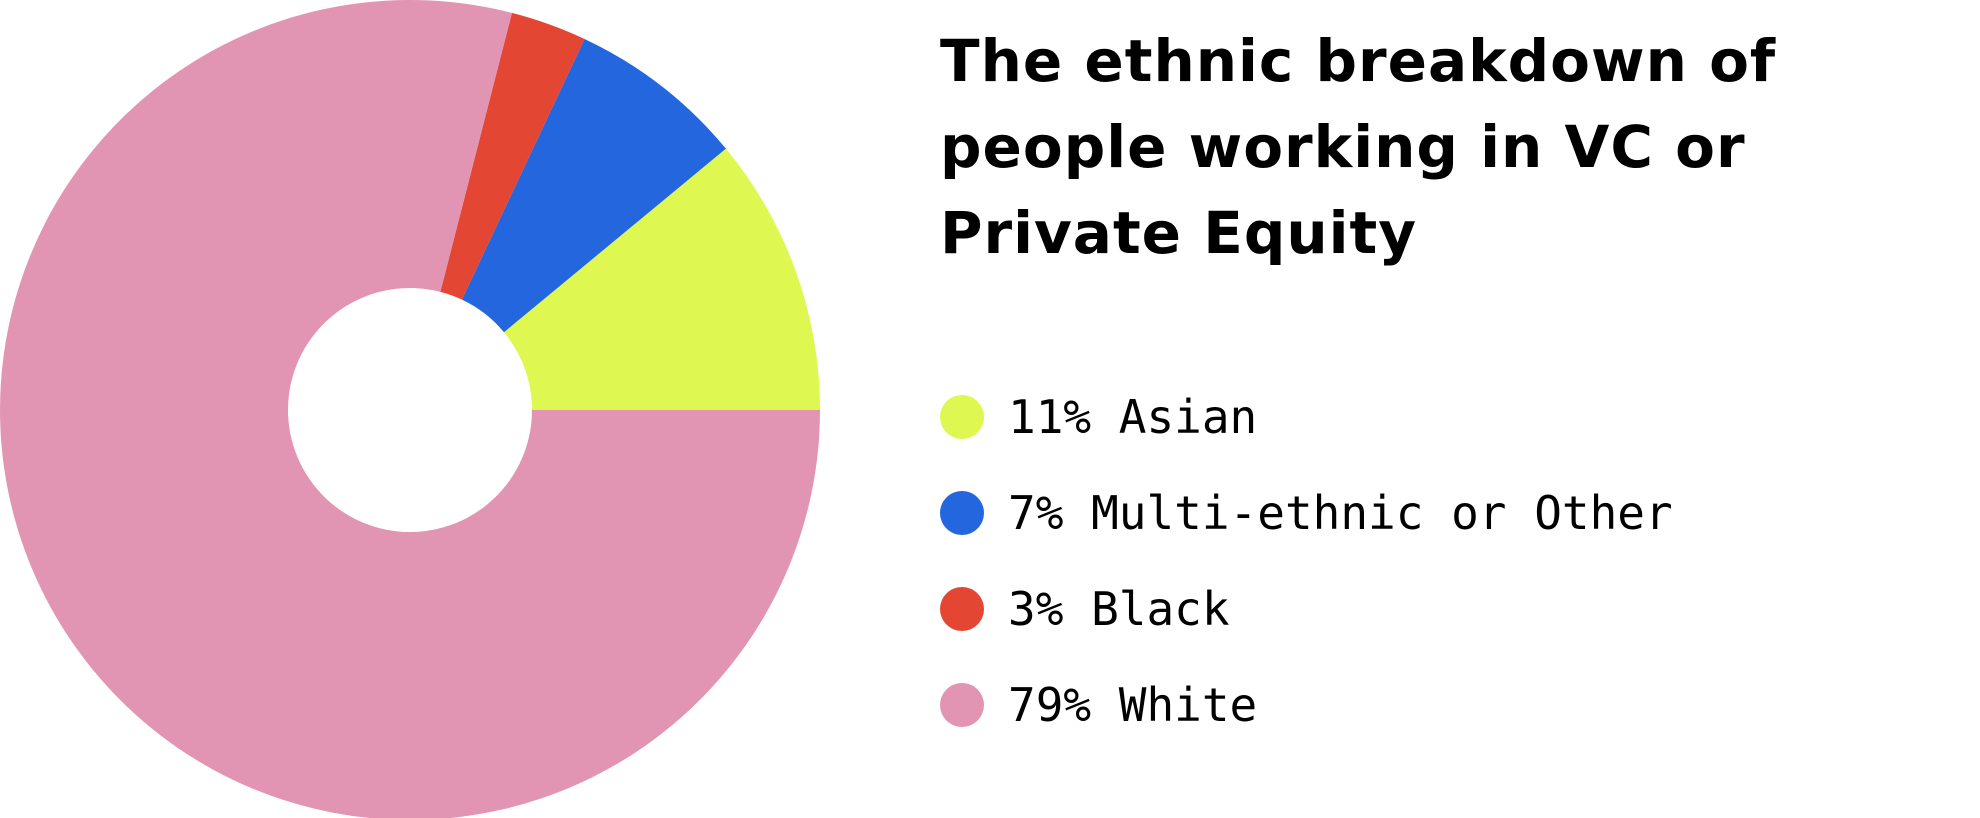 The width and height of the screenshot is (1980, 818). I want to click on legend-swatch-black, so click(962, 609).